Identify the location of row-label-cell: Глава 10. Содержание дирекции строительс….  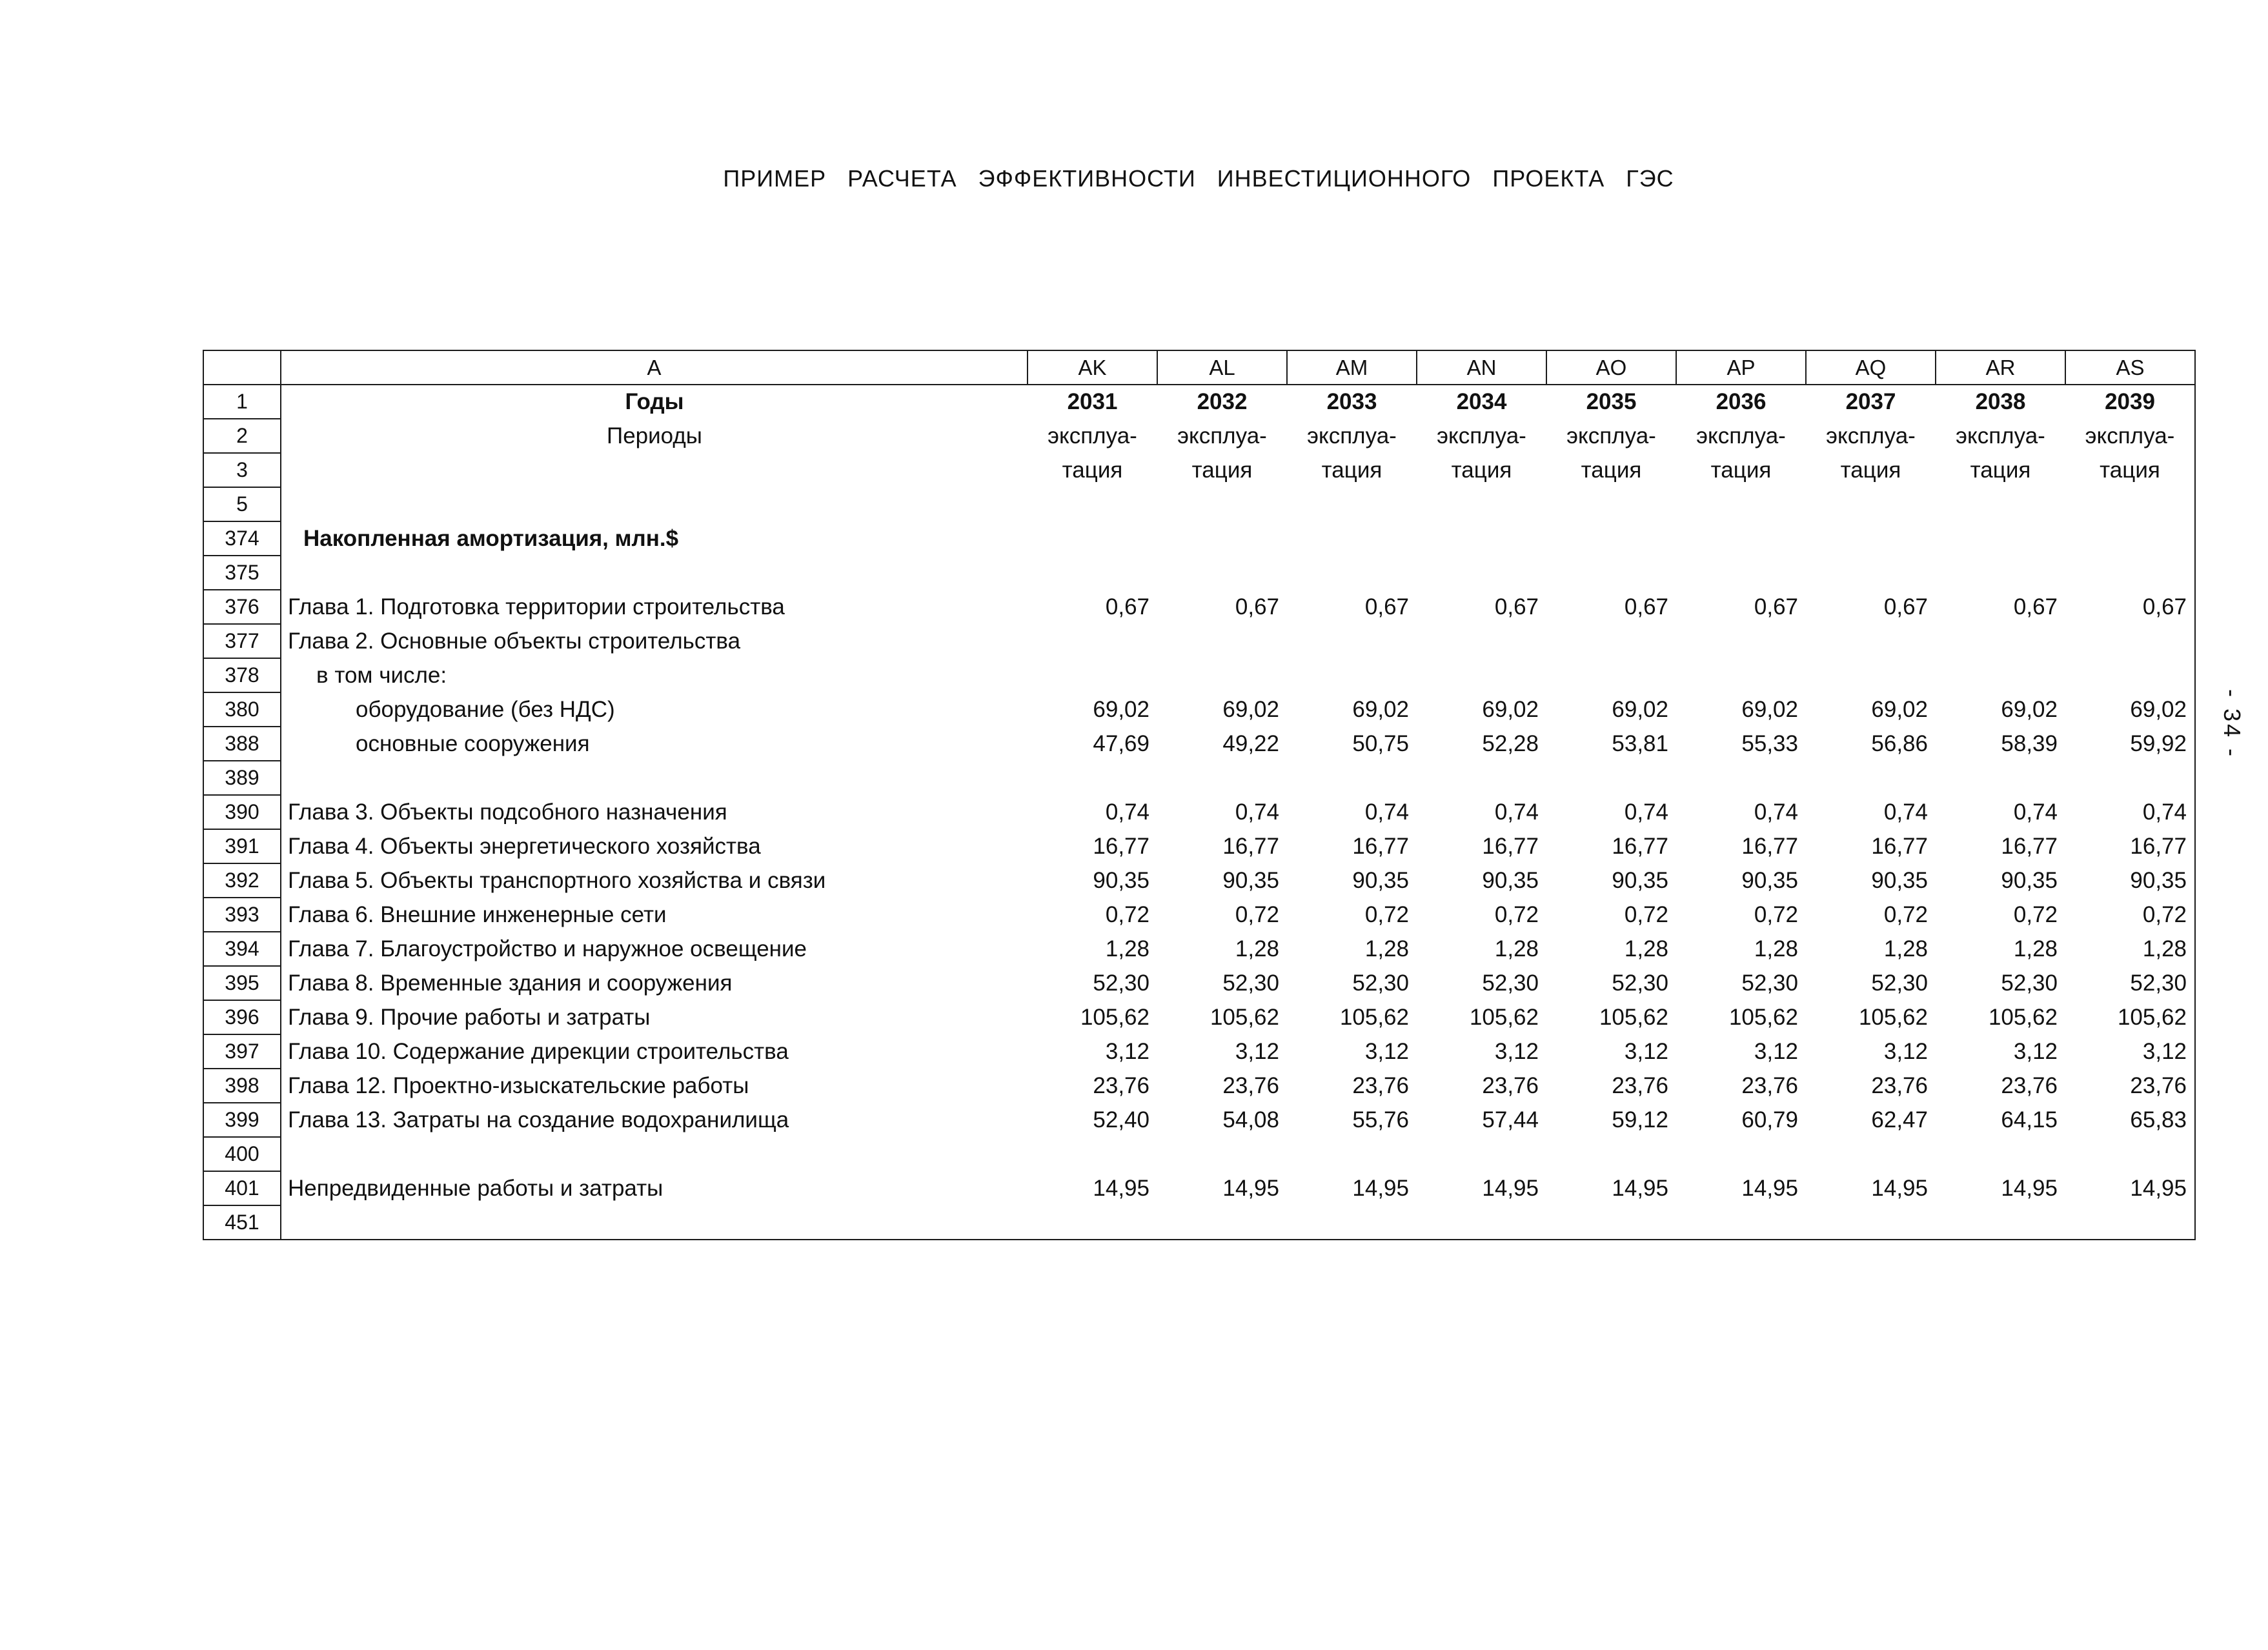
(654, 1051).